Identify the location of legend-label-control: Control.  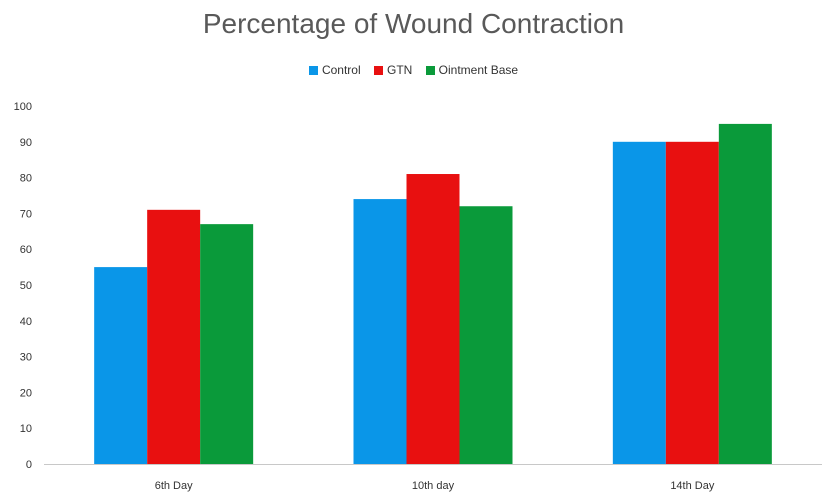
(341, 70).